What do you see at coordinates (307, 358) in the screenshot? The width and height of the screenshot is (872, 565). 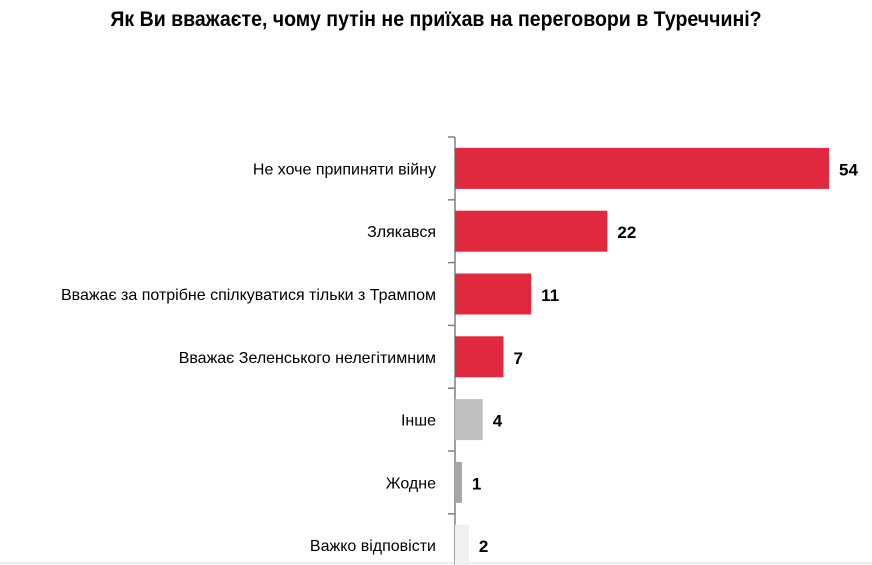 I see `category-label: Вважає Зеленського нелегітимним` at bounding box center [307, 358].